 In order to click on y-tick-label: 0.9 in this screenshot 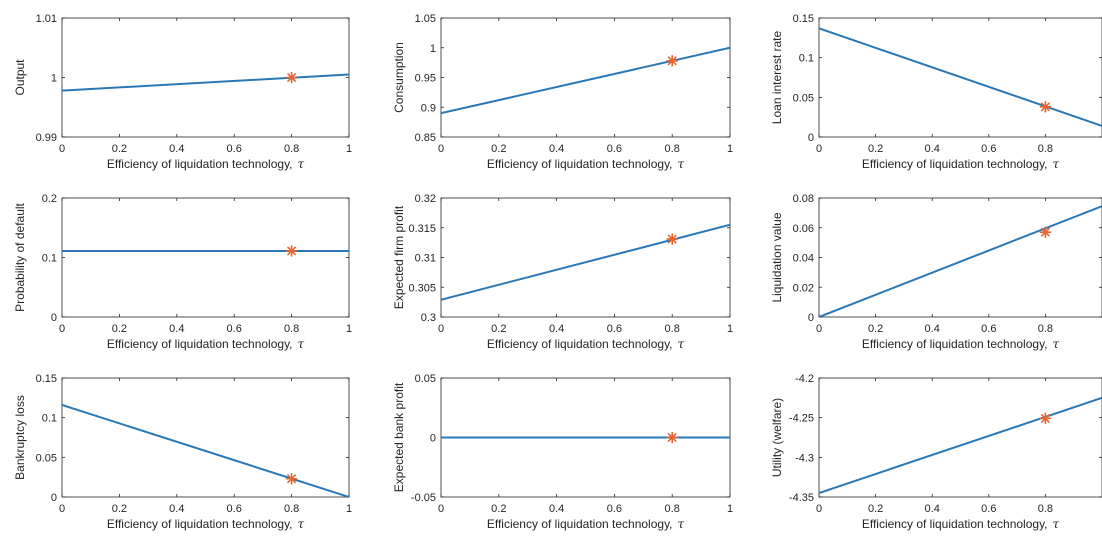, I will do `click(428, 108)`.